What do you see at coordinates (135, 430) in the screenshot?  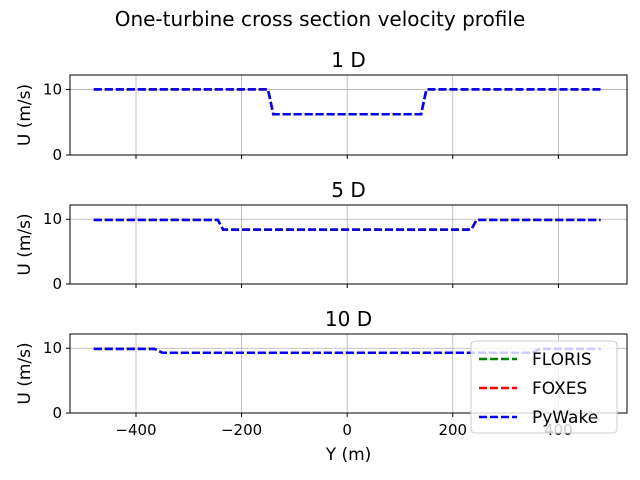 I see `x-tick-label: −400` at bounding box center [135, 430].